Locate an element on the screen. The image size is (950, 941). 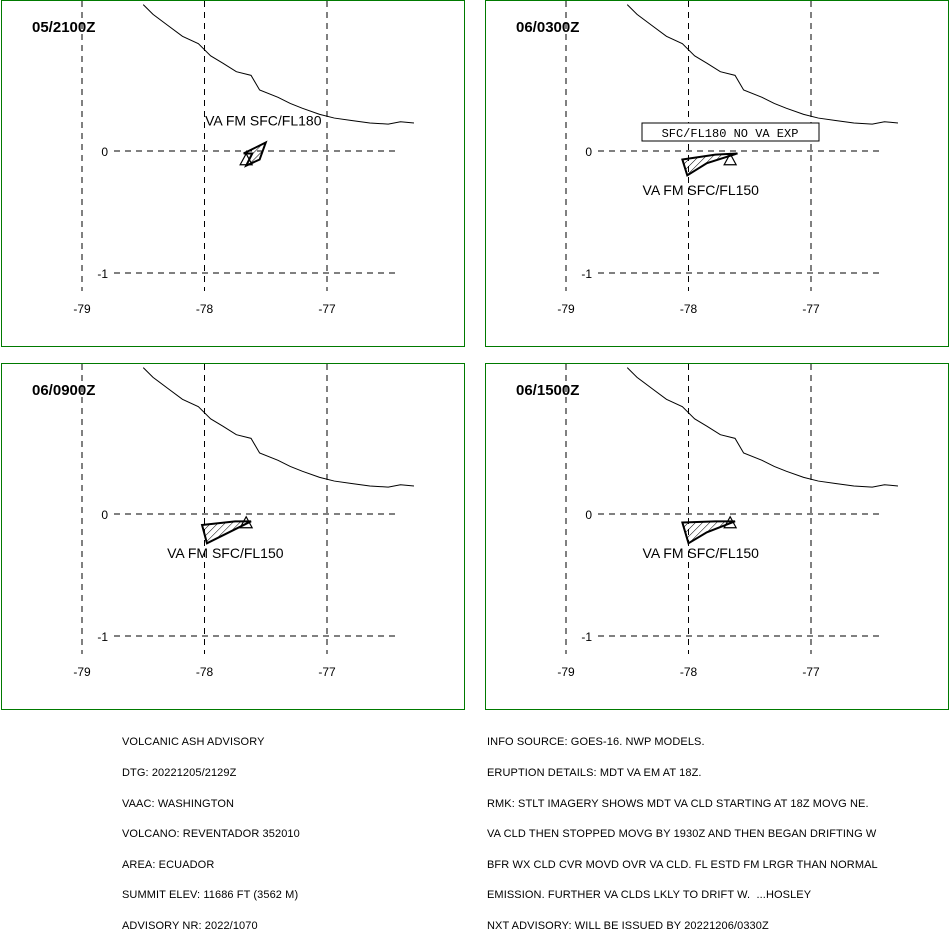
note-text: SFC/FL180 NO VA EXP is located at coordinates (730, 134).